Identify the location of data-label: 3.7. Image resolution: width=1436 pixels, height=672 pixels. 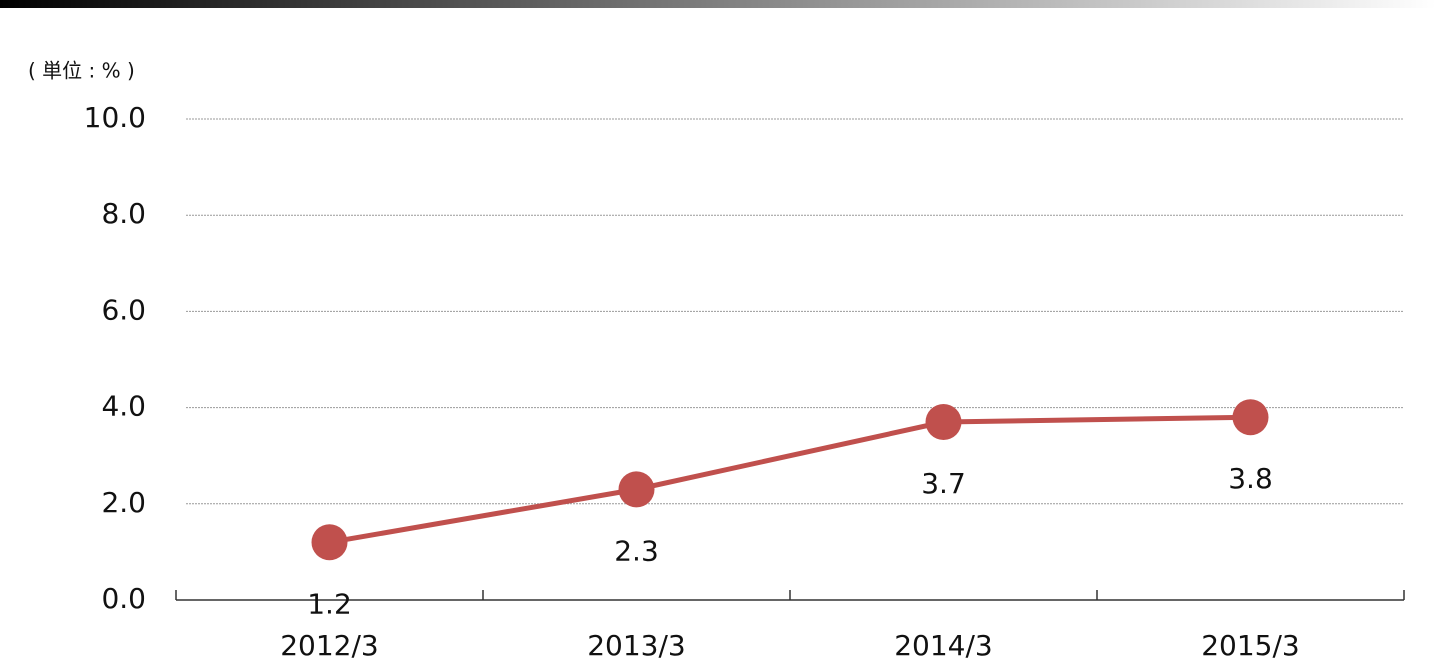
(943, 483).